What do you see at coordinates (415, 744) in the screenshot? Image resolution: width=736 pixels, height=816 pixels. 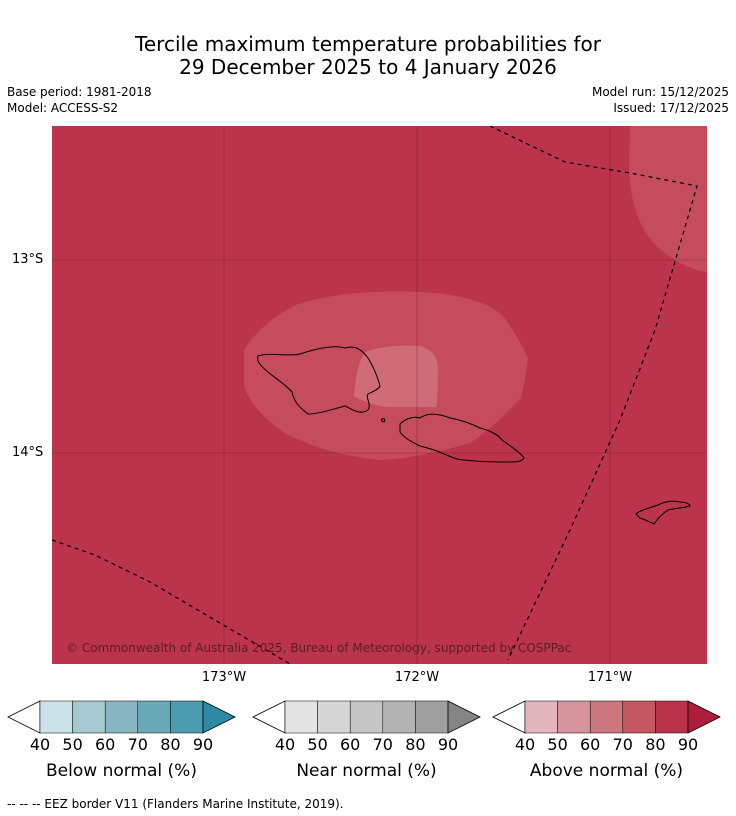 I see `colorbar-1-tick: 80` at bounding box center [415, 744].